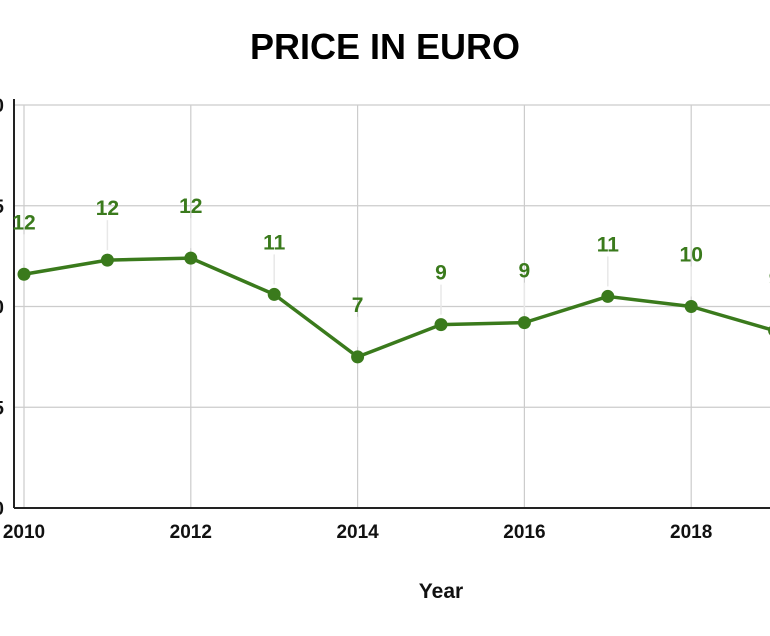 This screenshot has width=770, height=636. Describe the element at coordinates (691, 255) in the screenshot. I see `data-label: 10` at that location.